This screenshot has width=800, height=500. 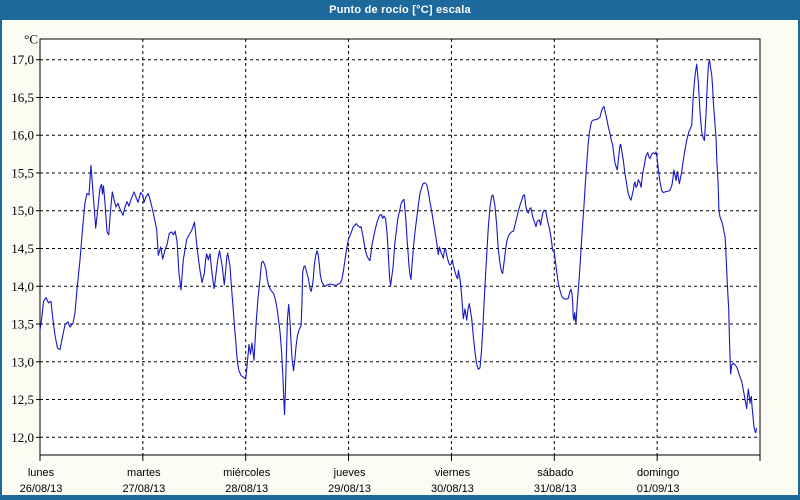 What do you see at coordinates (22, 286) in the screenshot?
I see `y-tick-label: 14,0` at bounding box center [22, 286].